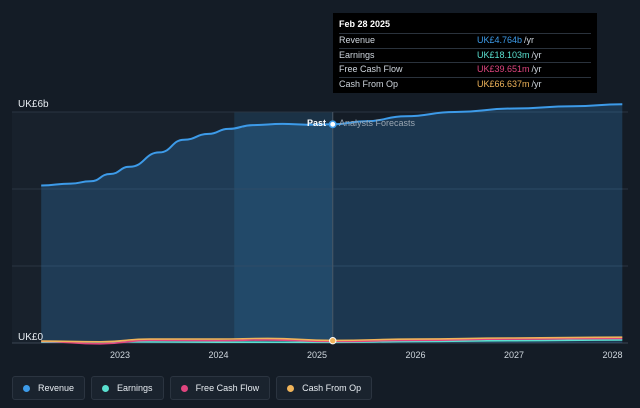  What do you see at coordinates (56, 388) in the screenshot?
I see `legend-label: Revenue` at bounding box center [56, 388].